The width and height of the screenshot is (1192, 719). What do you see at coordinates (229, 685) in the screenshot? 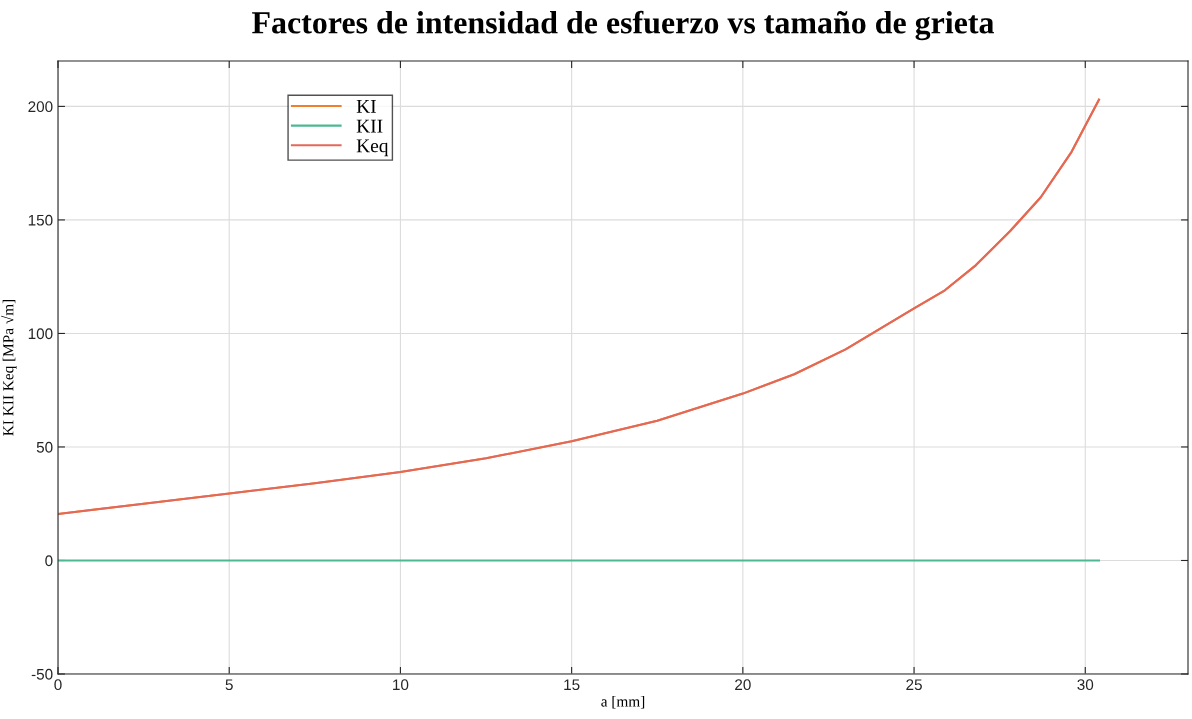
I see `x-tick-label: 5` at bounding box center [229, 685].